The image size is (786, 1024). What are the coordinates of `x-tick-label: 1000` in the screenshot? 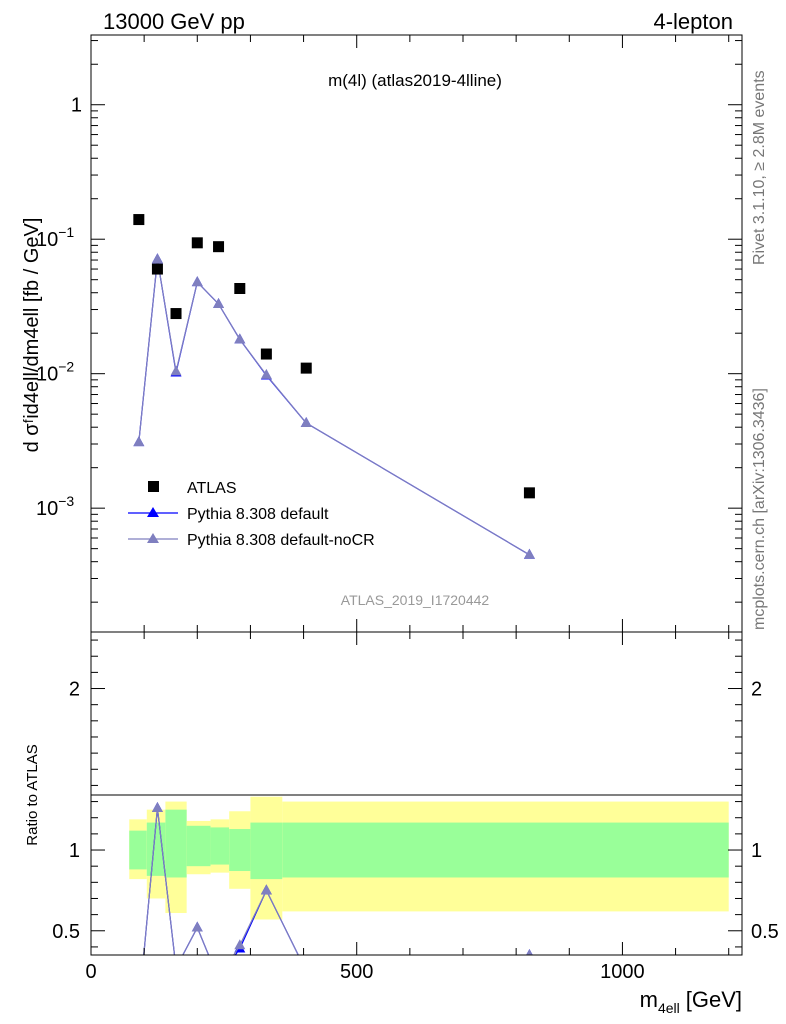 It's located at (622, 972).